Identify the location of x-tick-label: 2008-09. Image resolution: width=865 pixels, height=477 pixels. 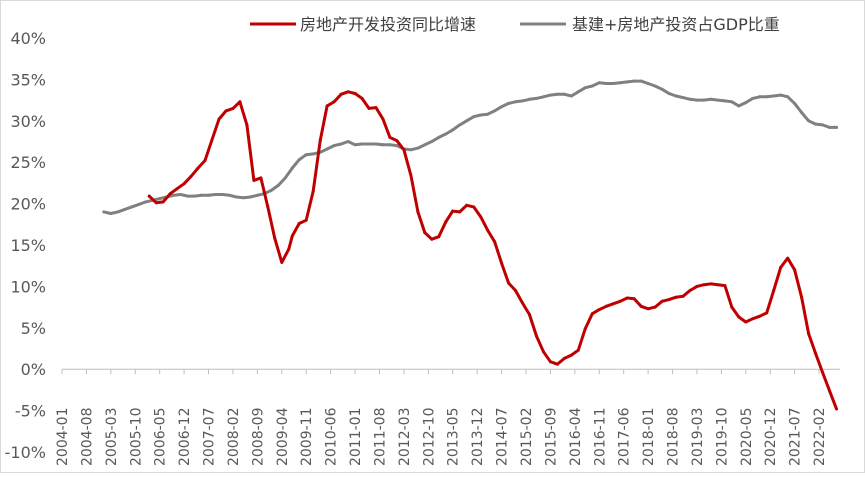
(258, 437).